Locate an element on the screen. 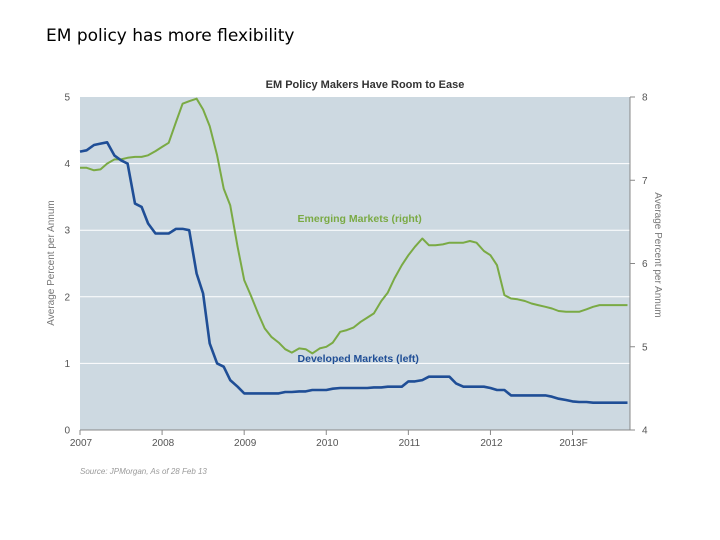 This screenshot has height=540, width=720. y-tick-label-right: 5 is located at coordinates (645, 347).